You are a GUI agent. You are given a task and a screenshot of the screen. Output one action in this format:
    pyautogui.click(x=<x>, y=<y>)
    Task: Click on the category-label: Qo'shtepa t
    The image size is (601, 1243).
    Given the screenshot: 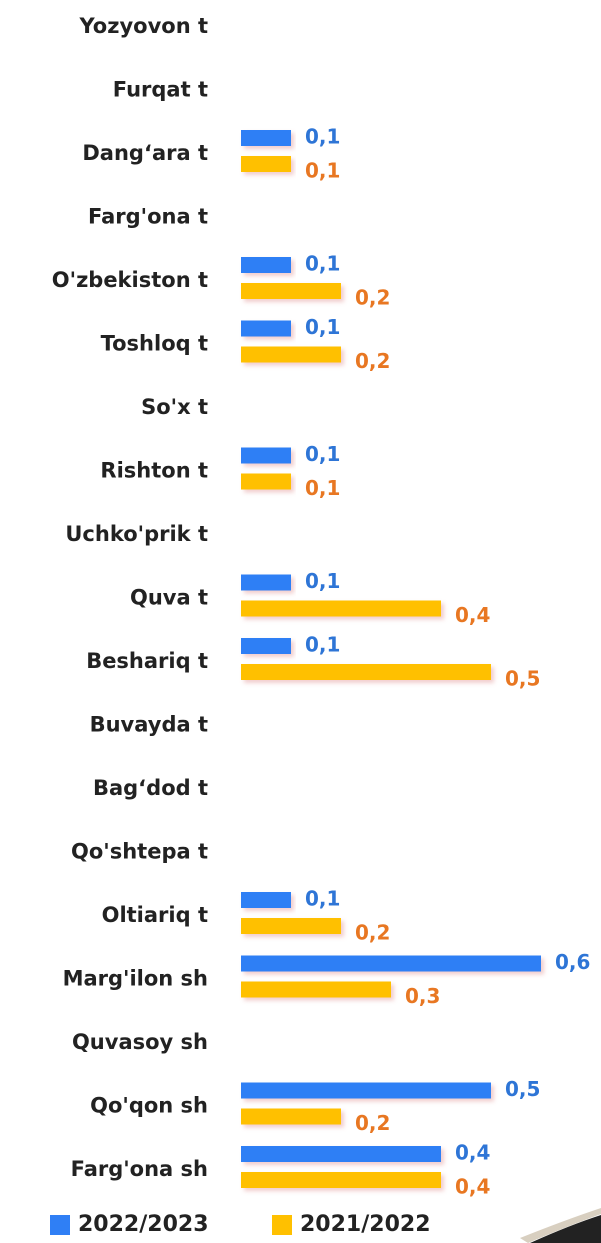 What is the action you would take?
    pyautogui.click(x=139, y=852)
    